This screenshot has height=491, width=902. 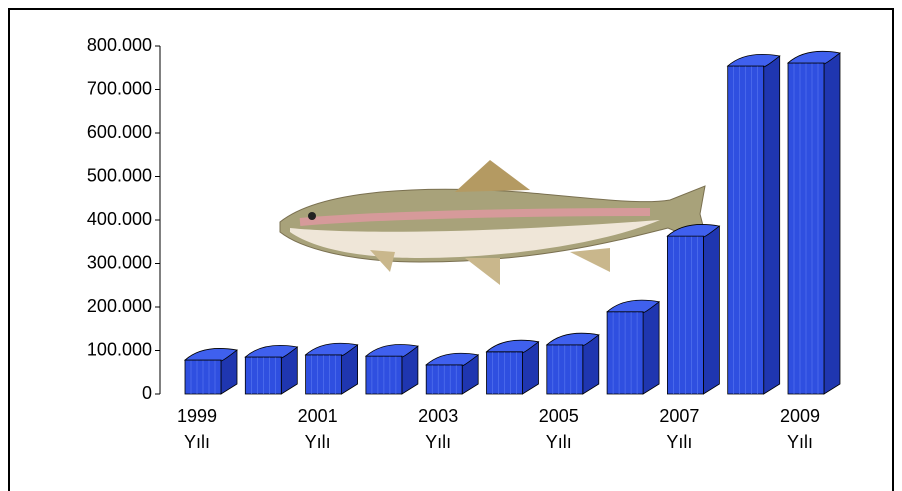 What do you see at coordinates (119, 132) in the screenshot?
I see `y-tick-label: 600.000` at bounding box center [119, 132].